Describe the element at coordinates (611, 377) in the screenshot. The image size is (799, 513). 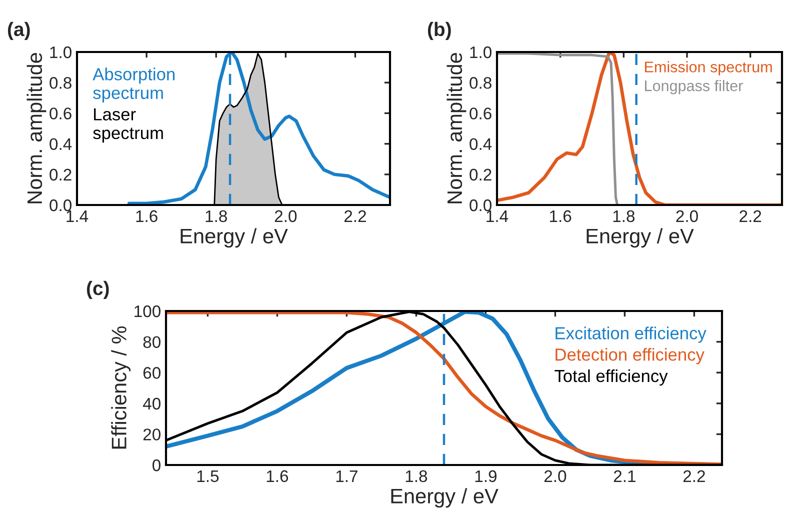
I see `text: Total efficiency` at that location.